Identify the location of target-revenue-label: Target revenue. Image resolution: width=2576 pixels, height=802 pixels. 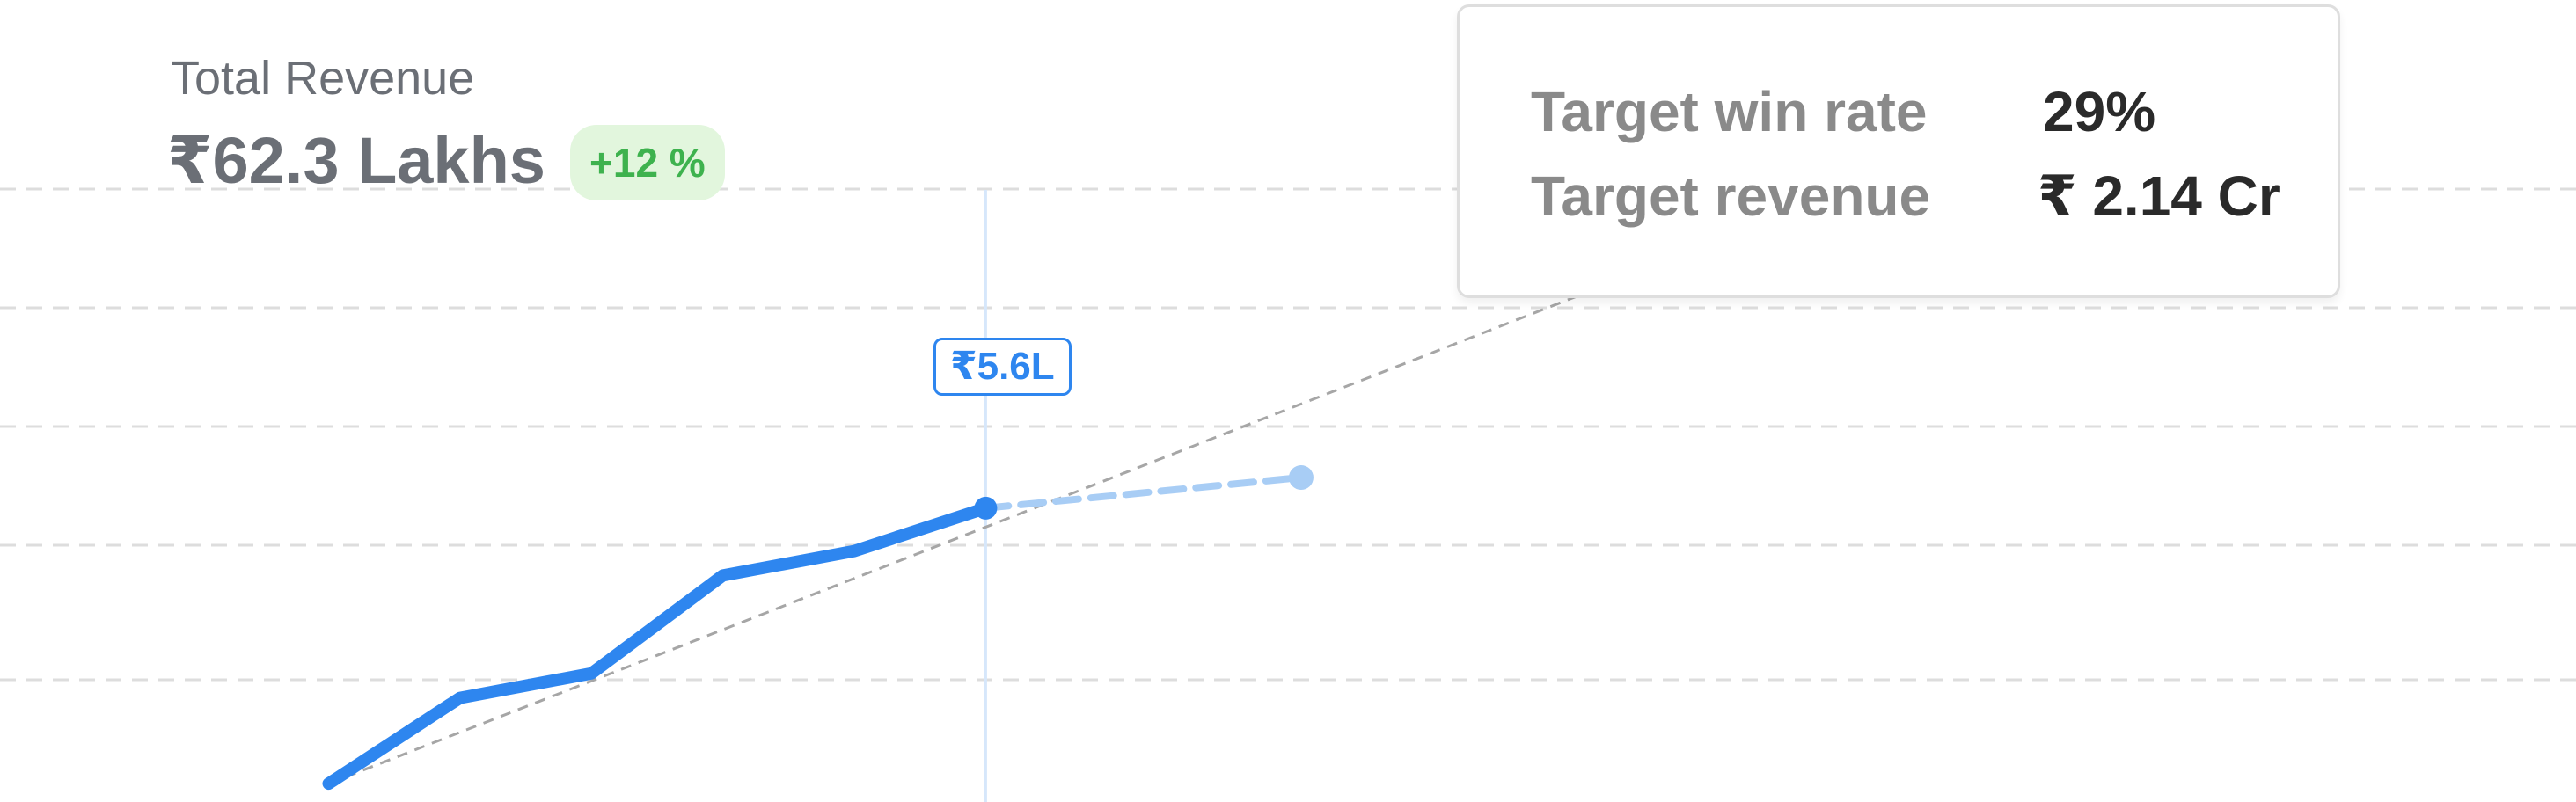
(1731, 196).